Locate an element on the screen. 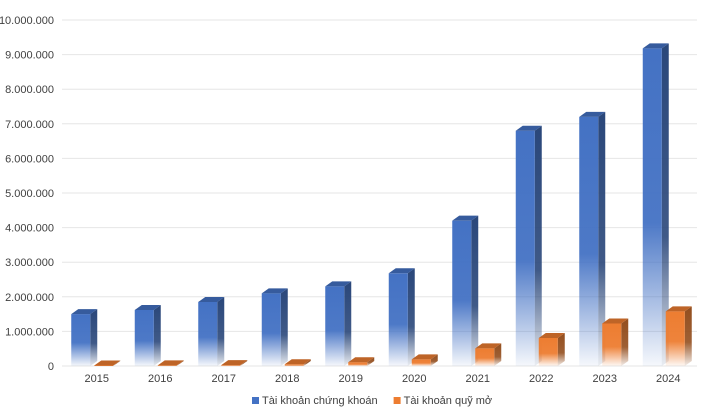 The image size is (707, 417). x-tick-label: 2024 is located at coordinates (668, 379).